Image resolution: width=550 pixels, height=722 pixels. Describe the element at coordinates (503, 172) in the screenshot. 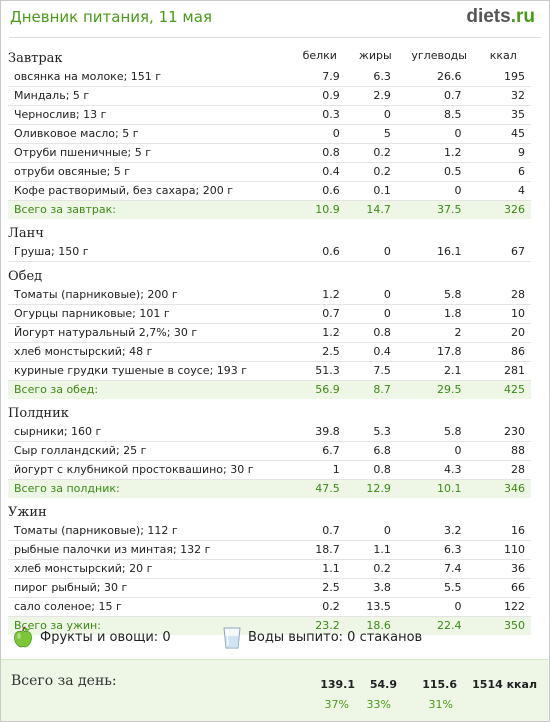

I see `food-kcal: 6` at that location.